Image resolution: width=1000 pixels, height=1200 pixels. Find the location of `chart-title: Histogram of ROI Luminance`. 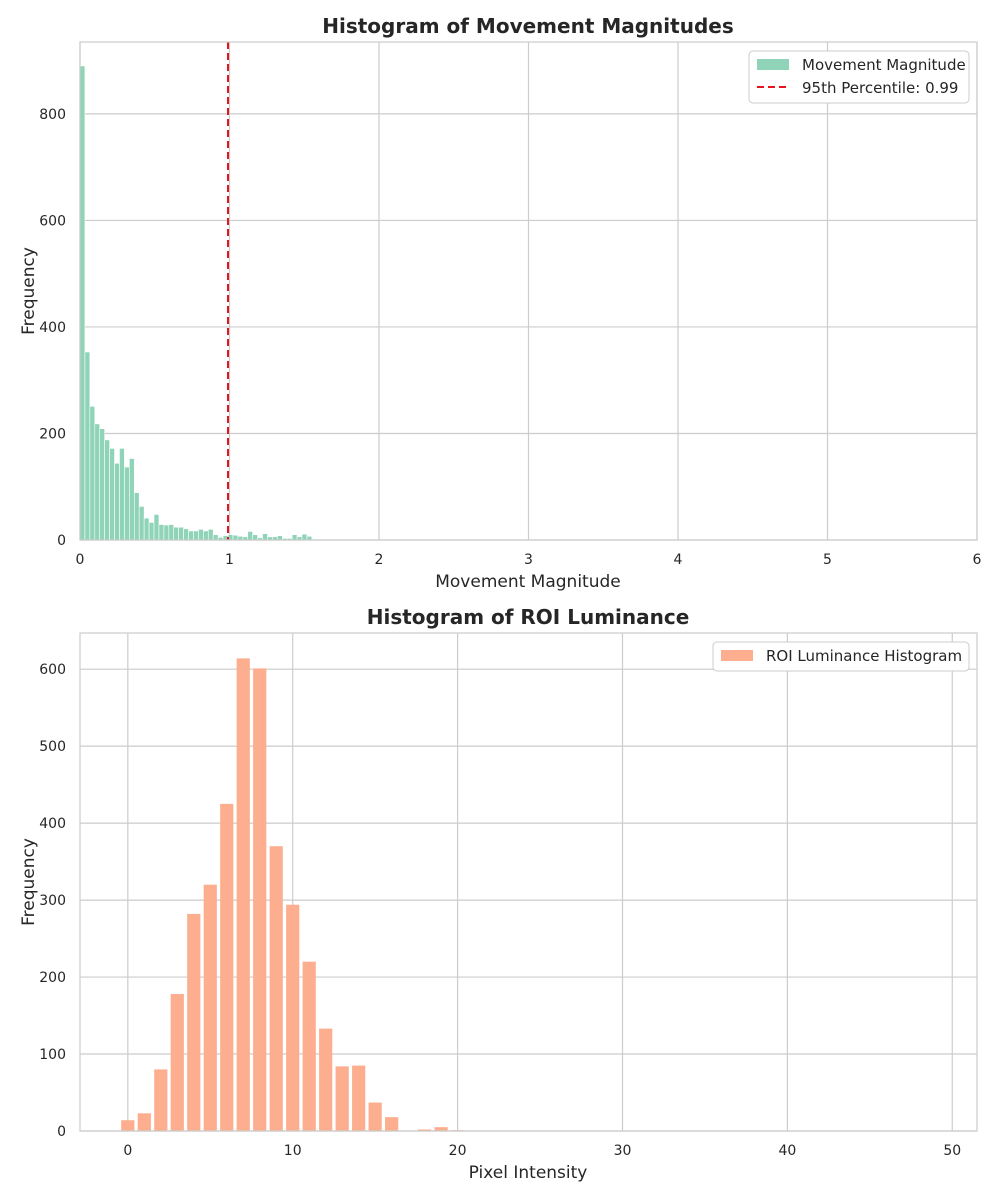

chart-title: Histogram of ROI Luminance is located at coordinates (528, 617).